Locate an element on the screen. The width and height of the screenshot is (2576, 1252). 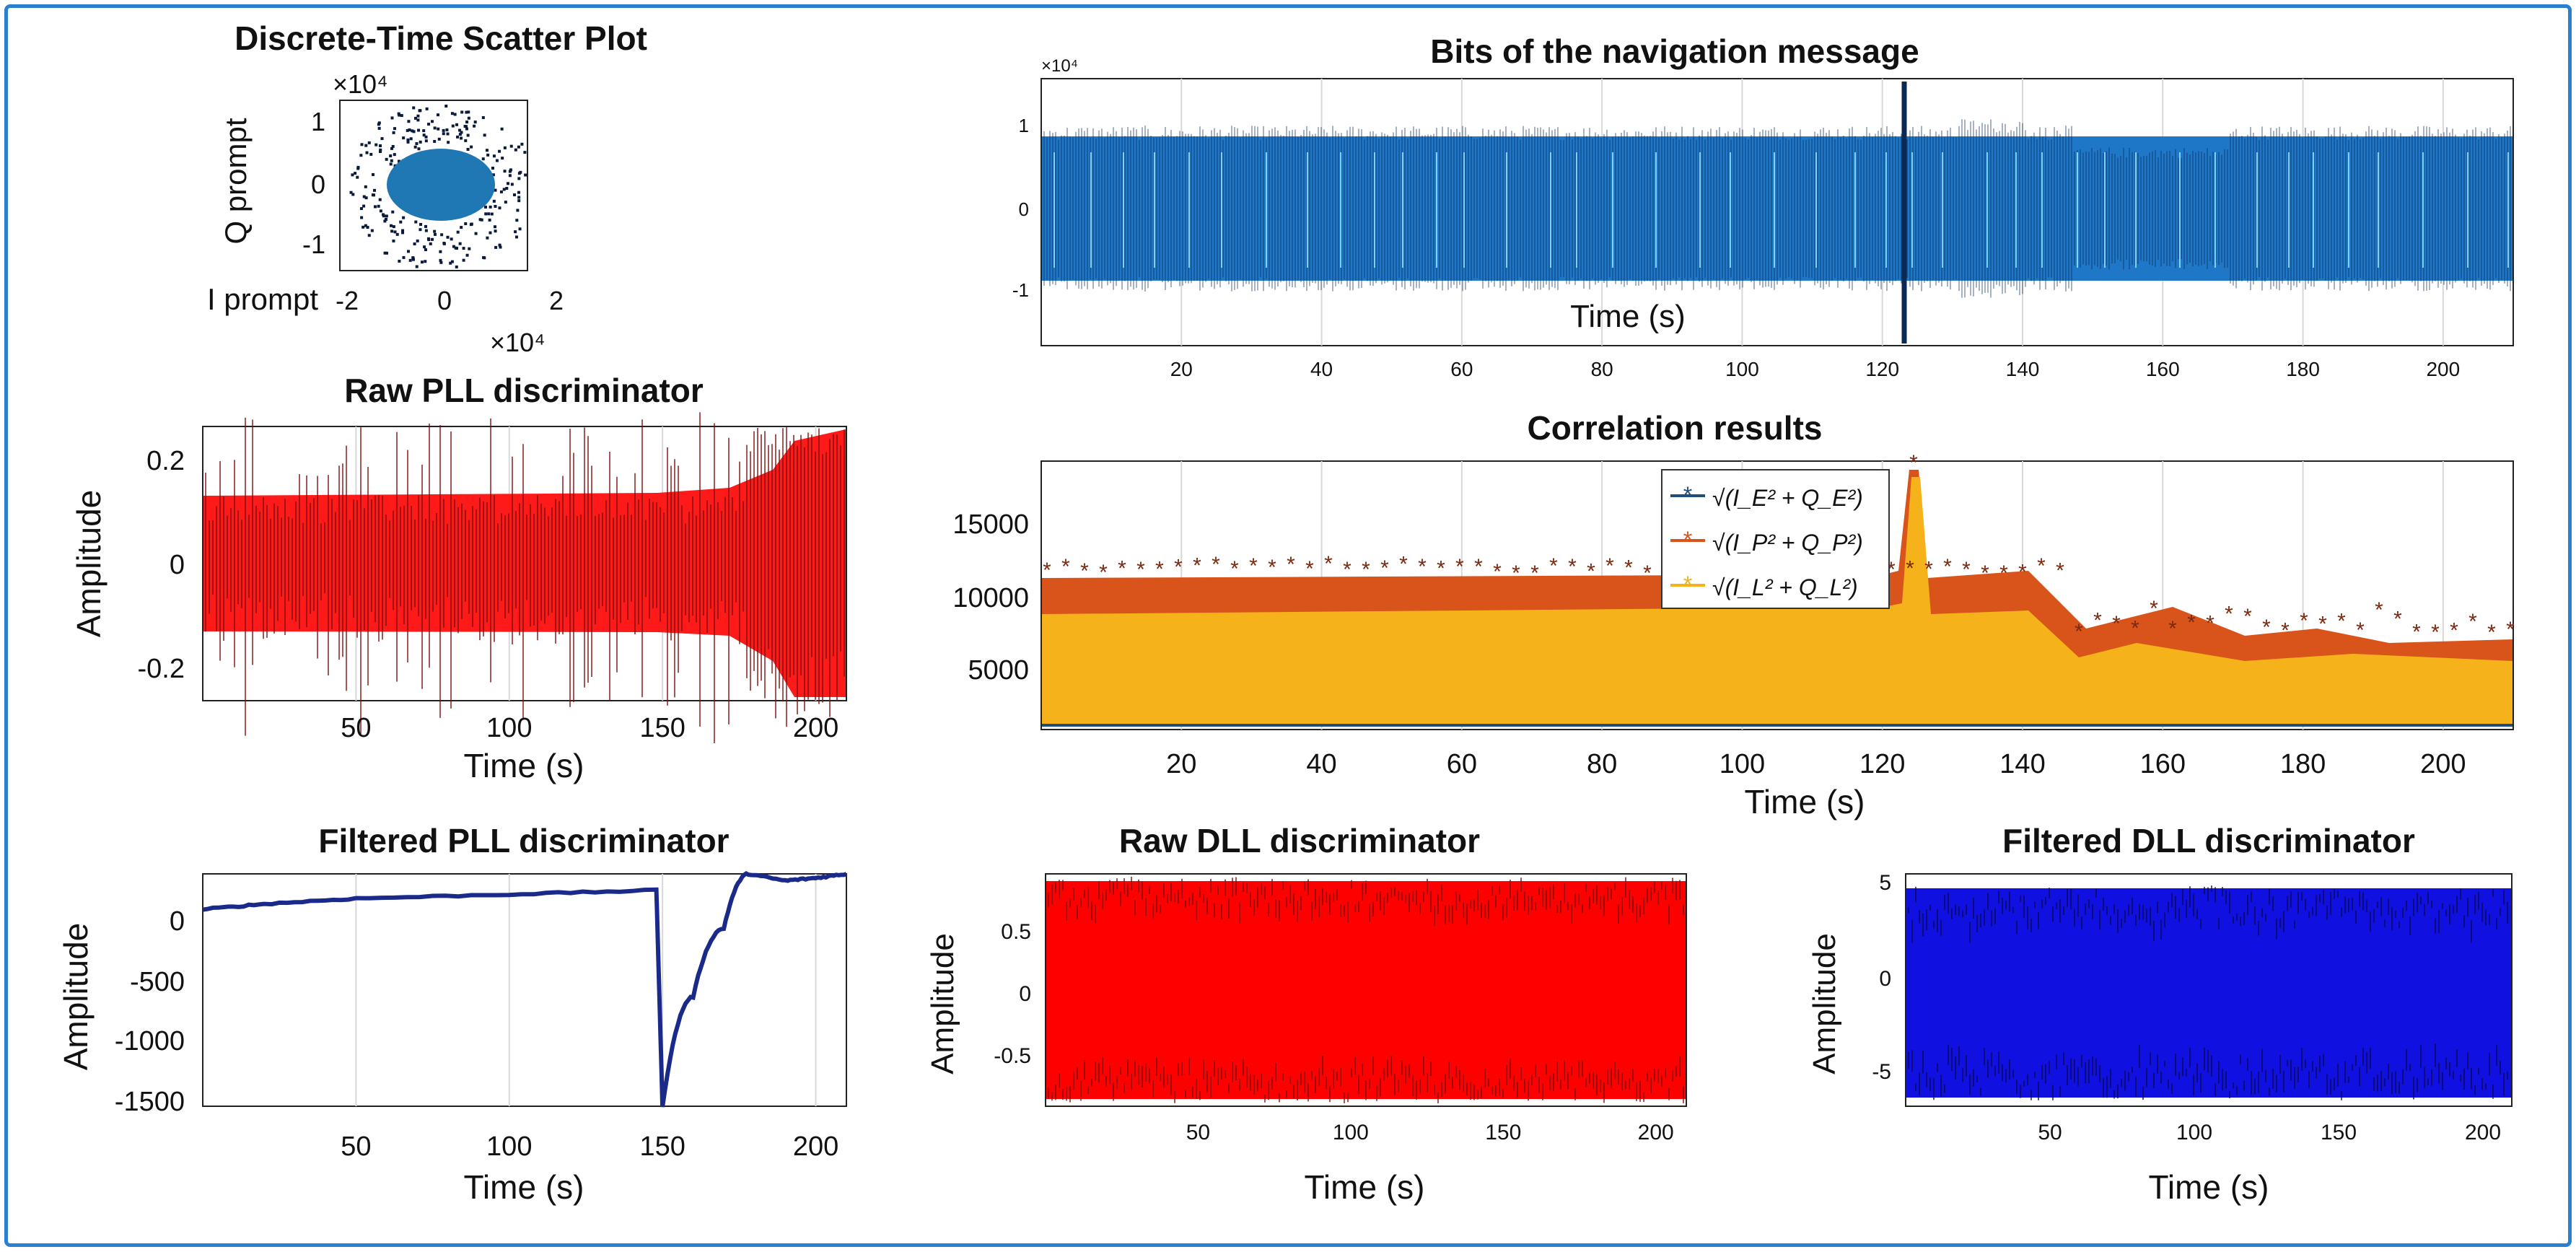
filtered-dll-y-tick: -5 is located at coordinates (1882, 1072).